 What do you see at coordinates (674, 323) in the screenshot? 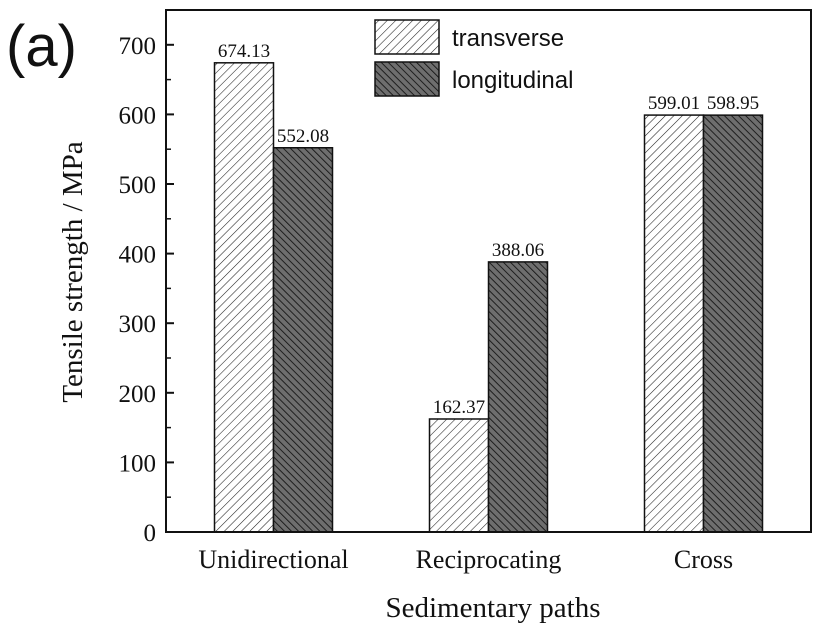
I see `bar-transverse-cross` at bounding box center [674, 323].